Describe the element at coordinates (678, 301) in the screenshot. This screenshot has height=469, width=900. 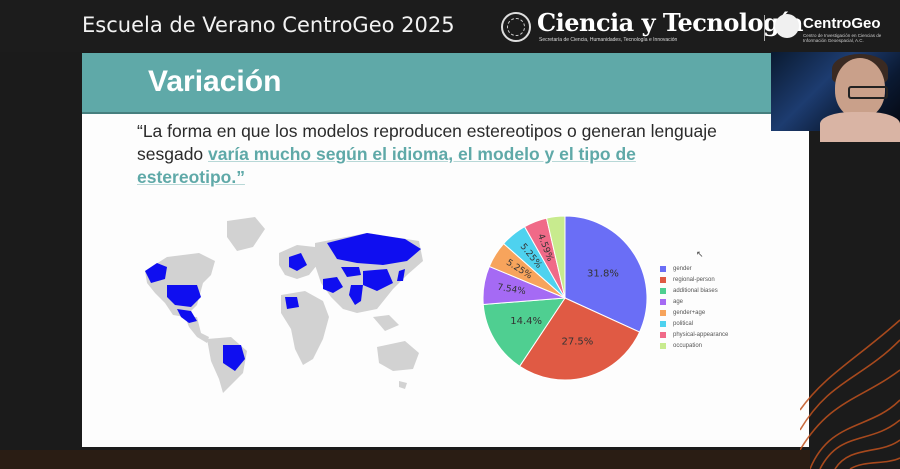
I see `legend-label: age` at that location.